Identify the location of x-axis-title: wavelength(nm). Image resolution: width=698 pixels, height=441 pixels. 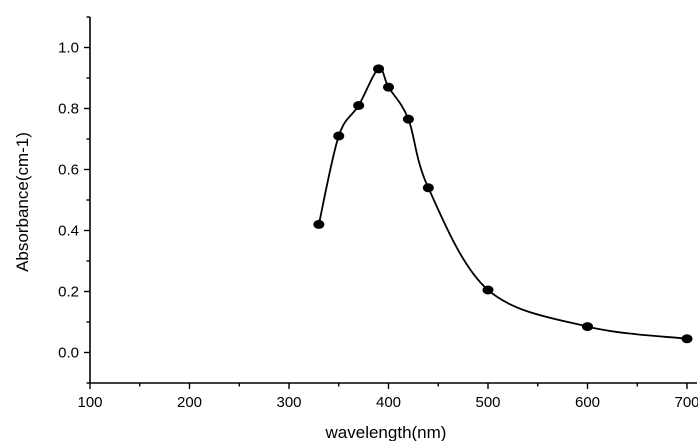
(386, 432).